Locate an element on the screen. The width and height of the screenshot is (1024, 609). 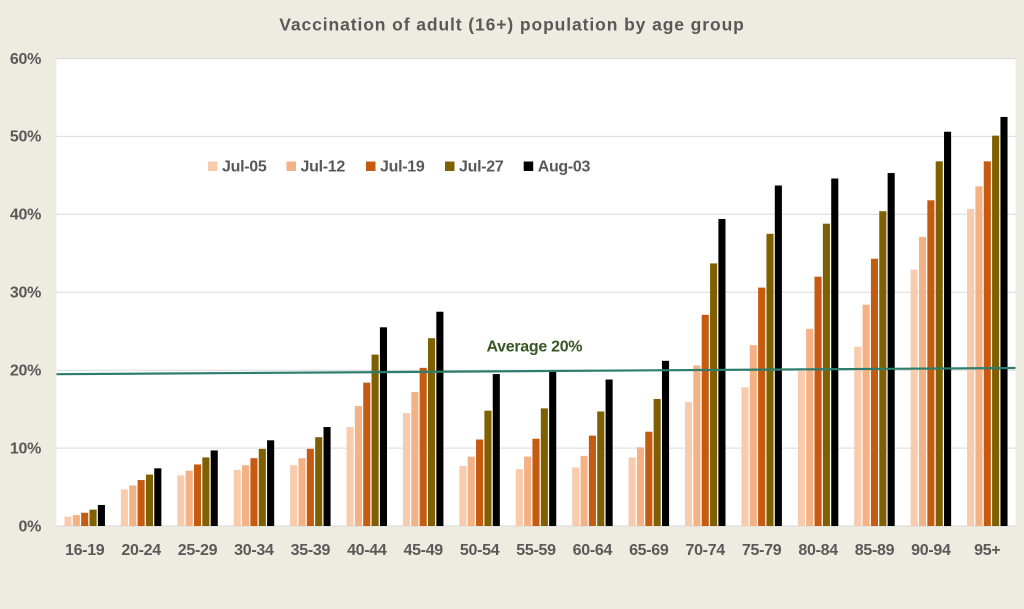
svg-text: Average 20% is located at coordinates (535, 347).